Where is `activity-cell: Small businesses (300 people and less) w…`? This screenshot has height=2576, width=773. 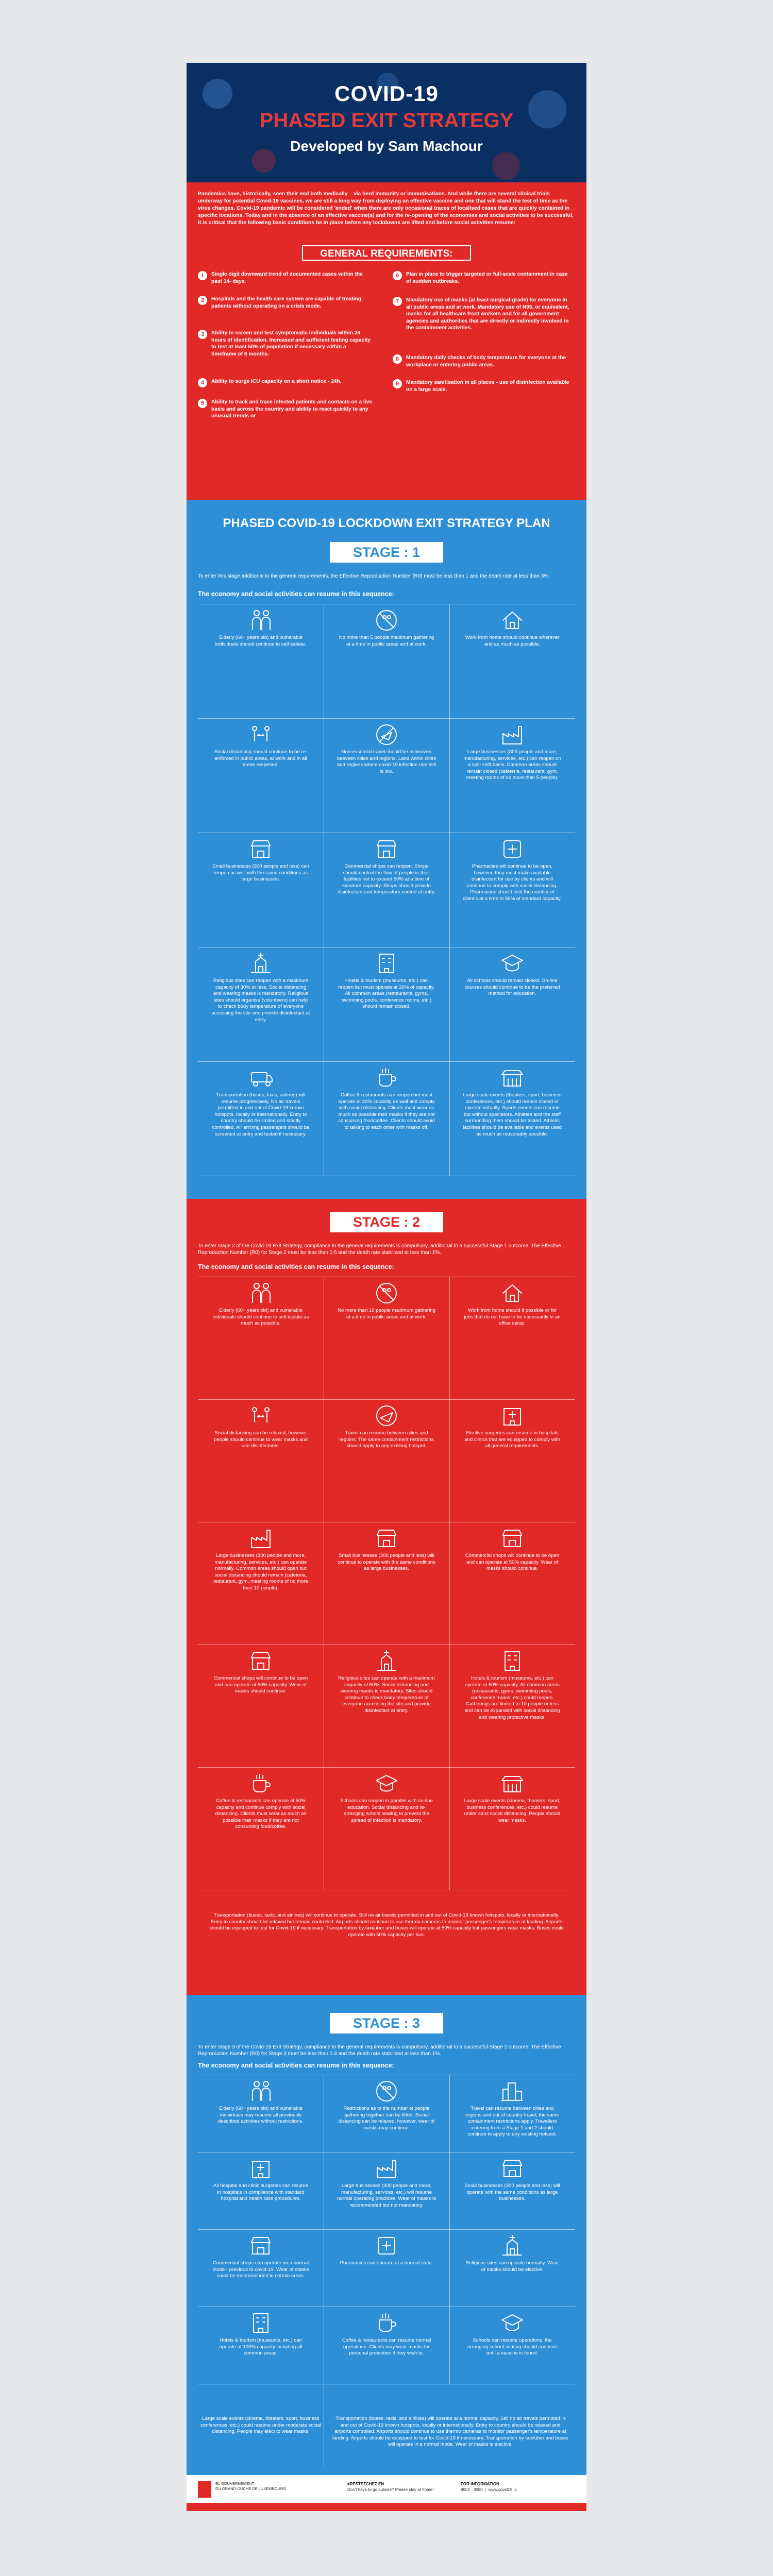 activity-cell: Small businesses (300 people and less) w… is located at coordinates (512, 2190).